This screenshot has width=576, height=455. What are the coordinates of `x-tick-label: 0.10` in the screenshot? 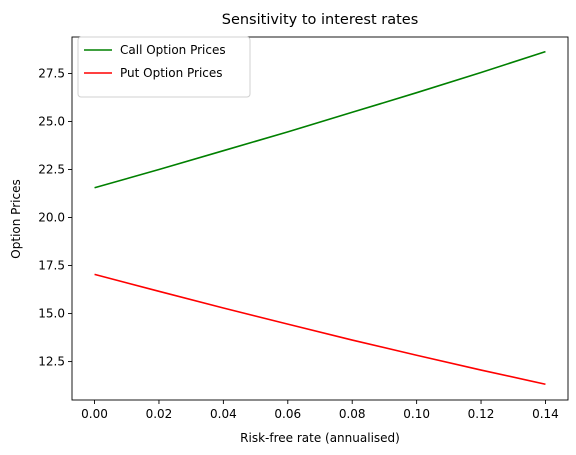 It's located at (416, 414).